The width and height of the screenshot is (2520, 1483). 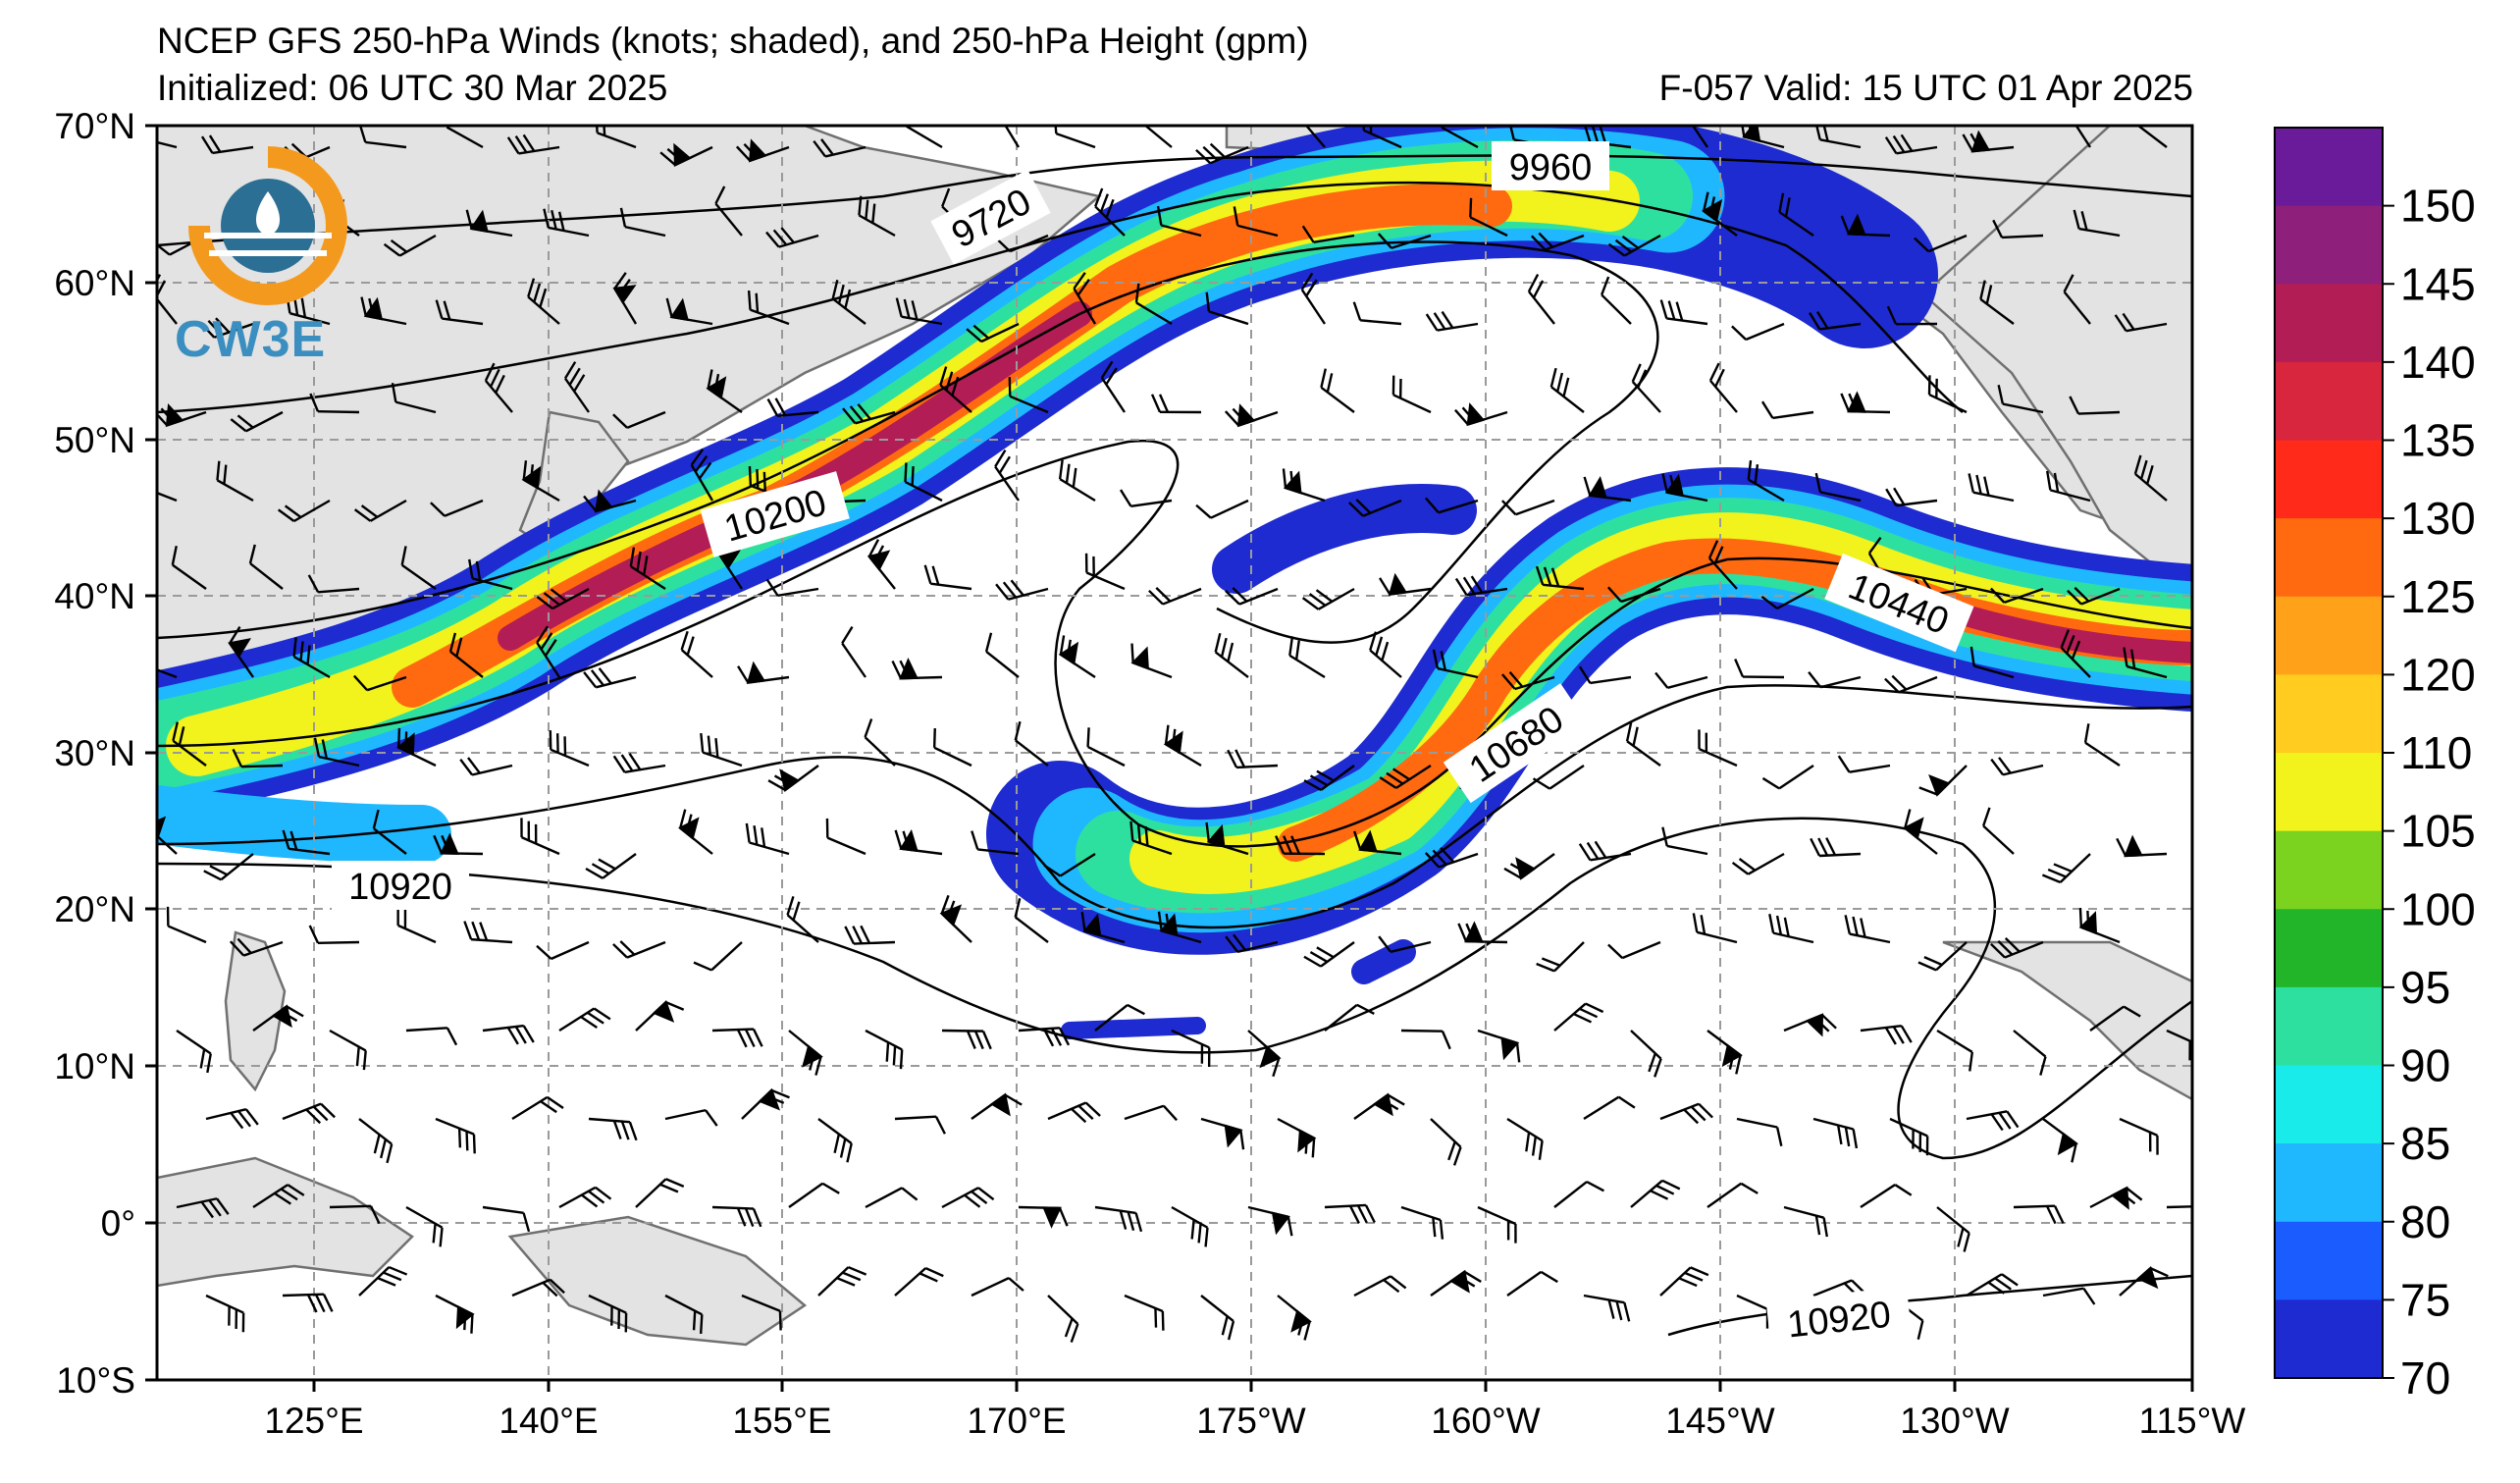 I want to click on colorbar-swatch, so click(x=2329, y=793).